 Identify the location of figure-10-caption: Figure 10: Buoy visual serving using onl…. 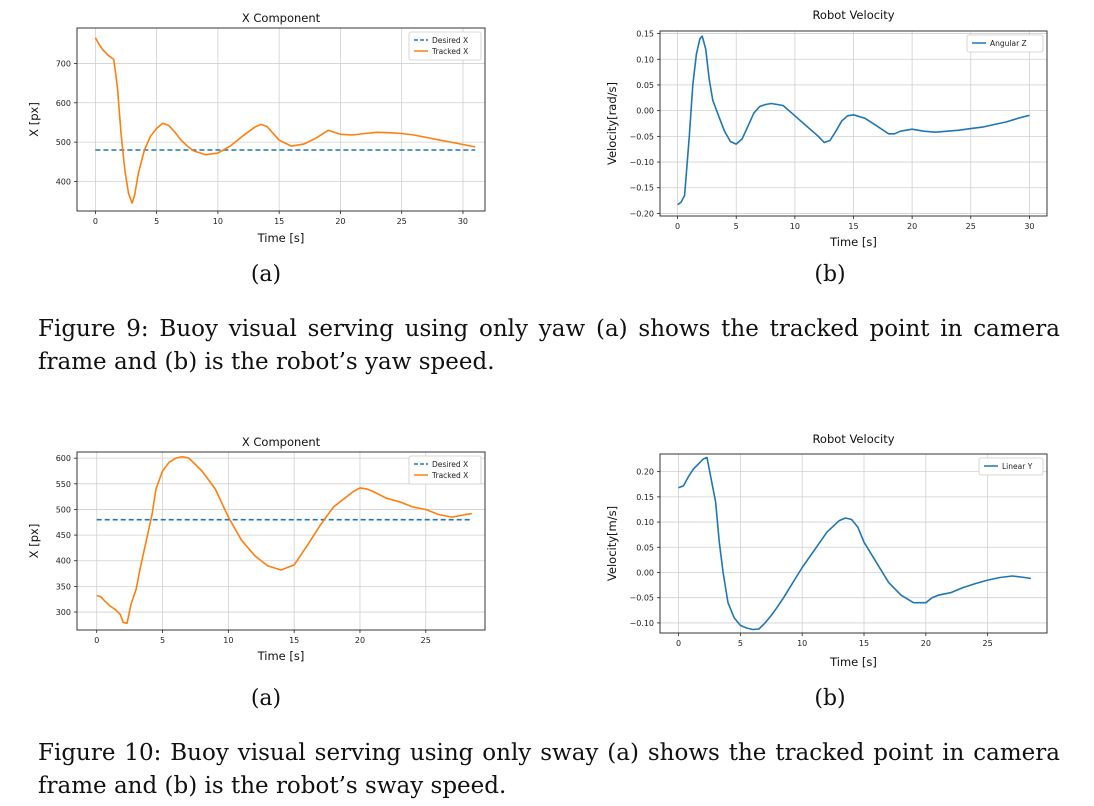
(549, 769).